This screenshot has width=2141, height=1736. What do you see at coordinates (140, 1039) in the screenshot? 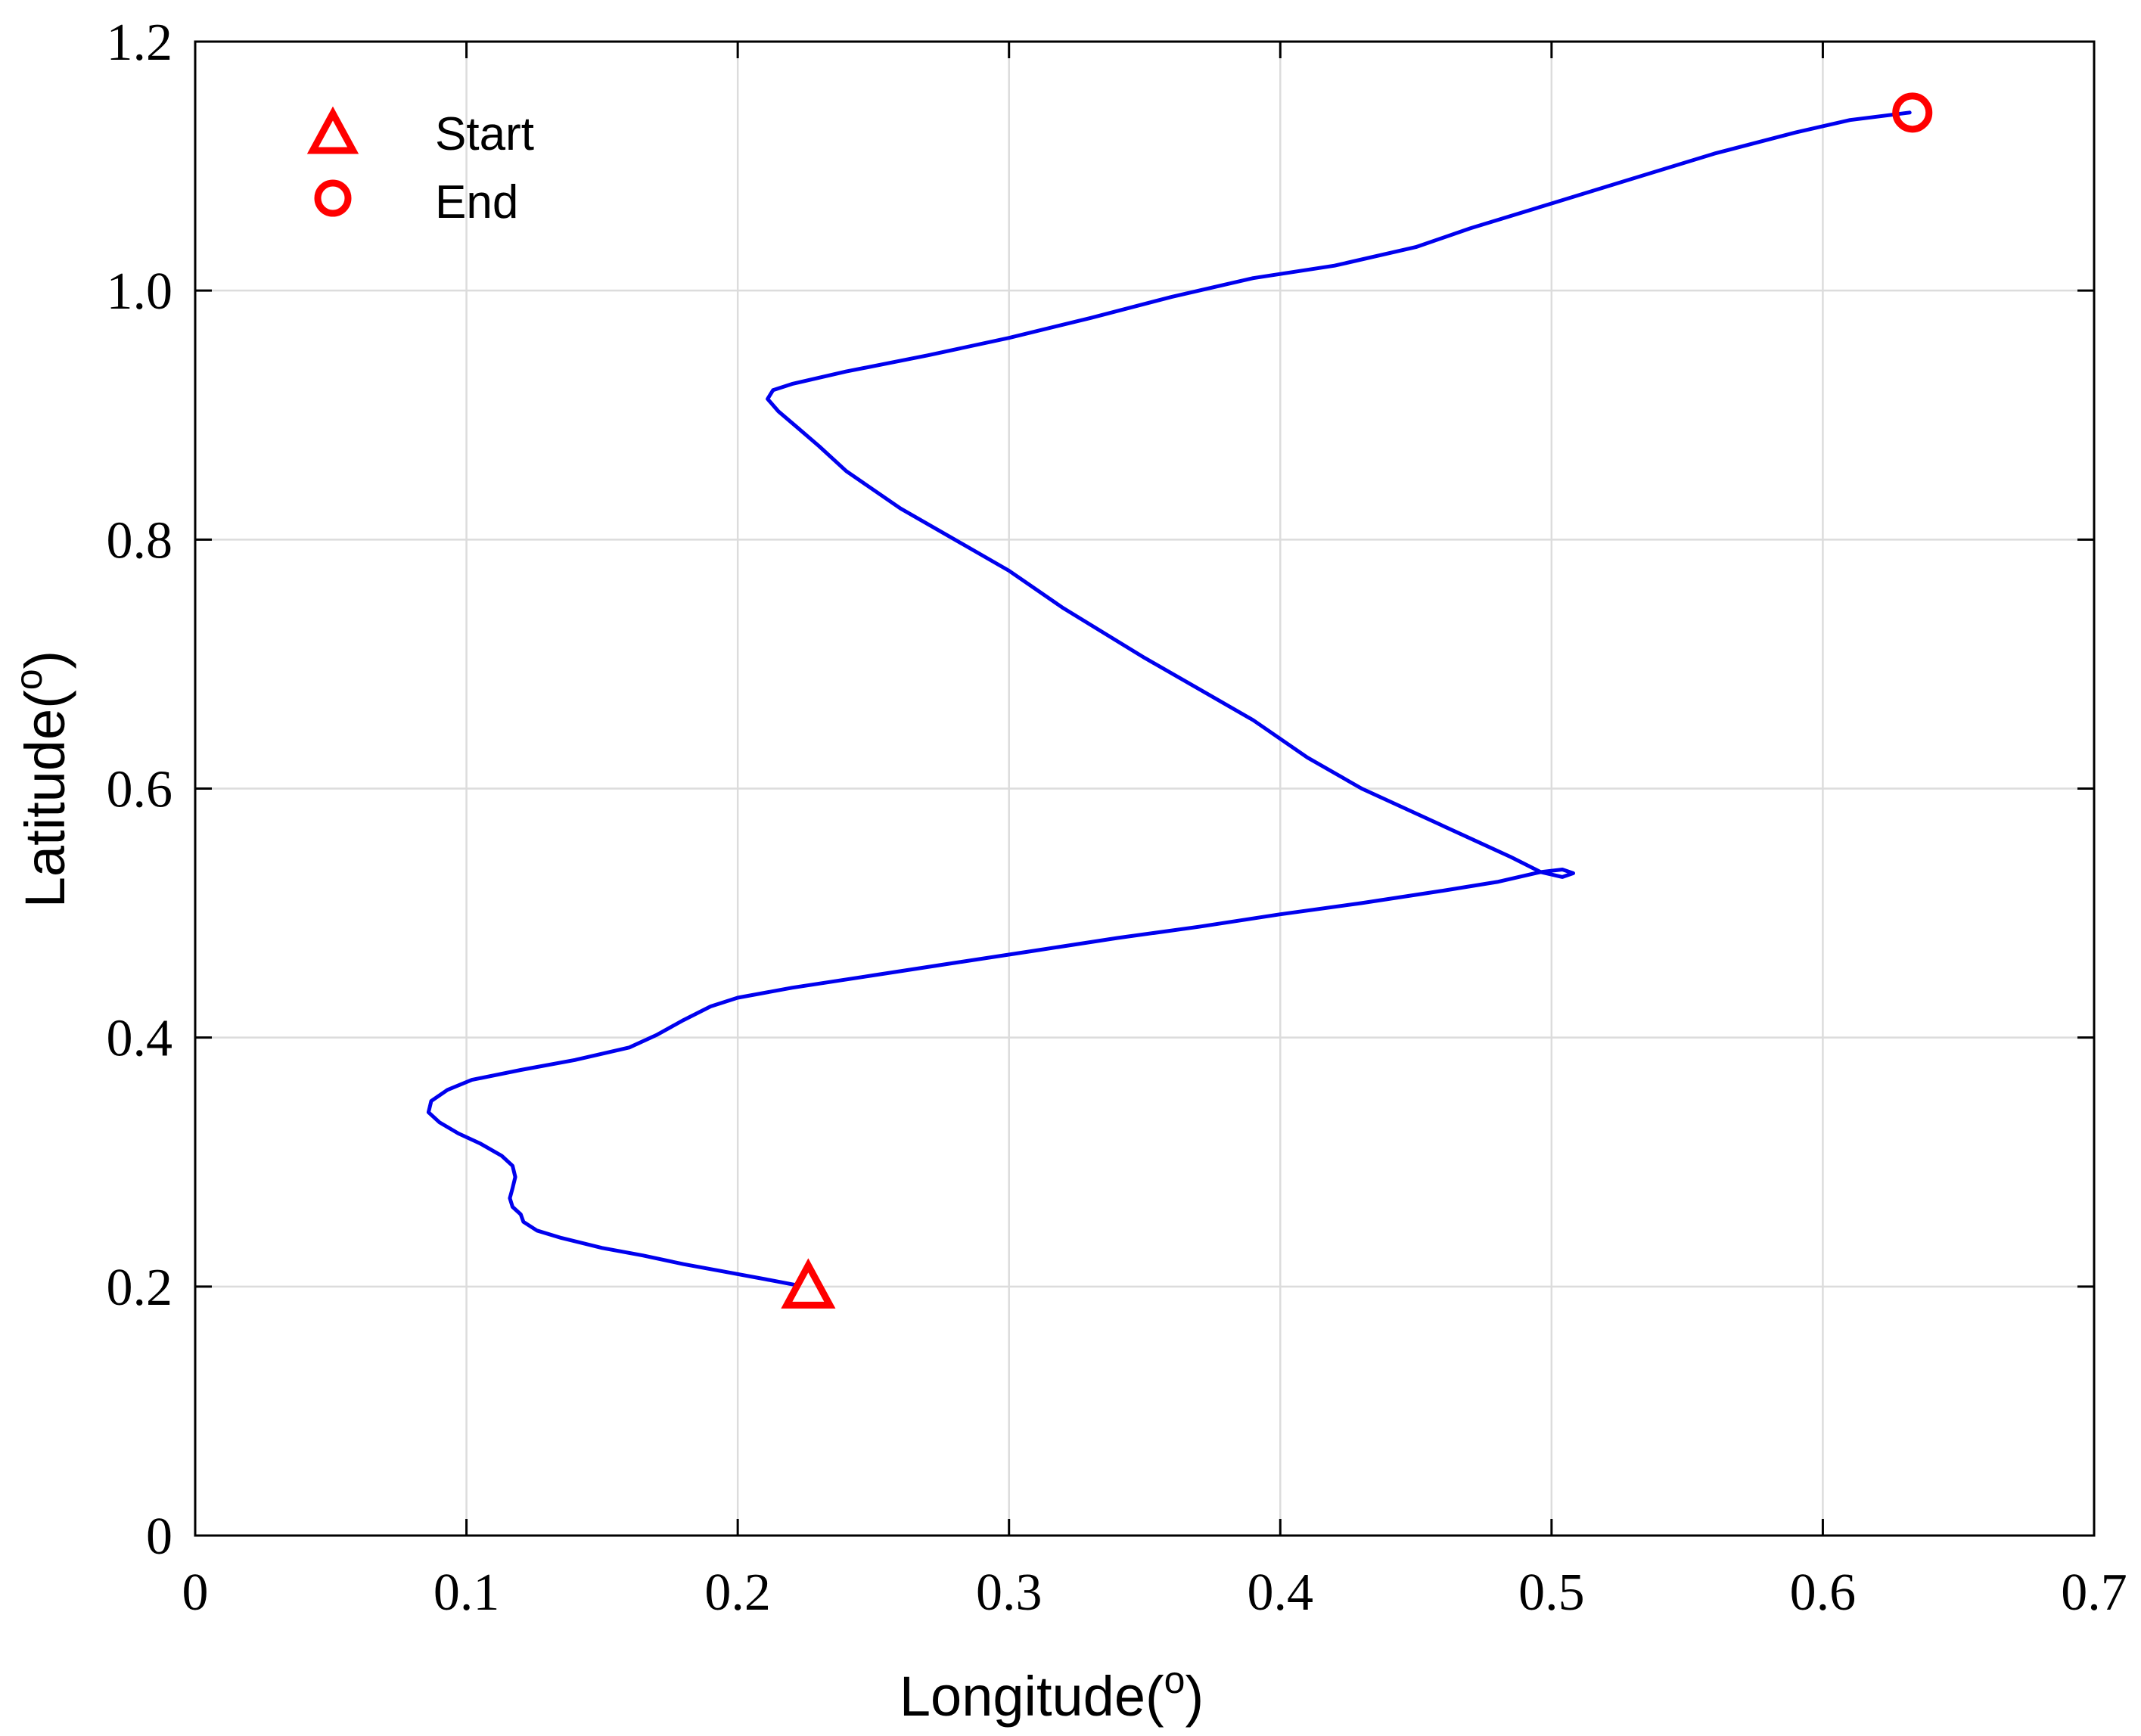
I see `y-tick-label: 0.4` at bounding box center [140, 1039].